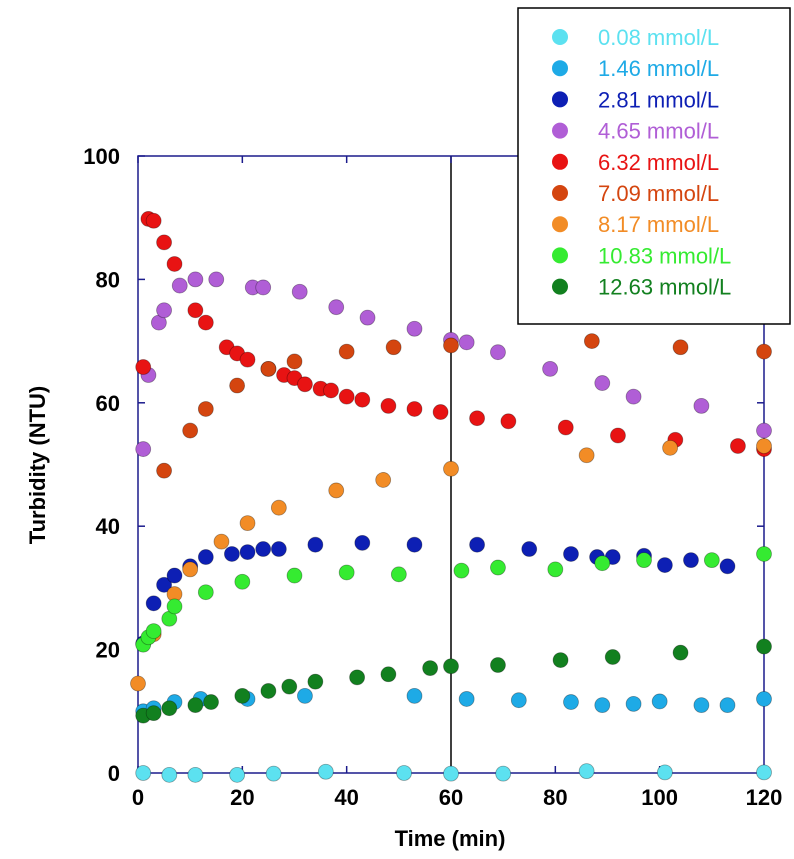  I want to click on x-tick-label: 0, so click(138, 797).